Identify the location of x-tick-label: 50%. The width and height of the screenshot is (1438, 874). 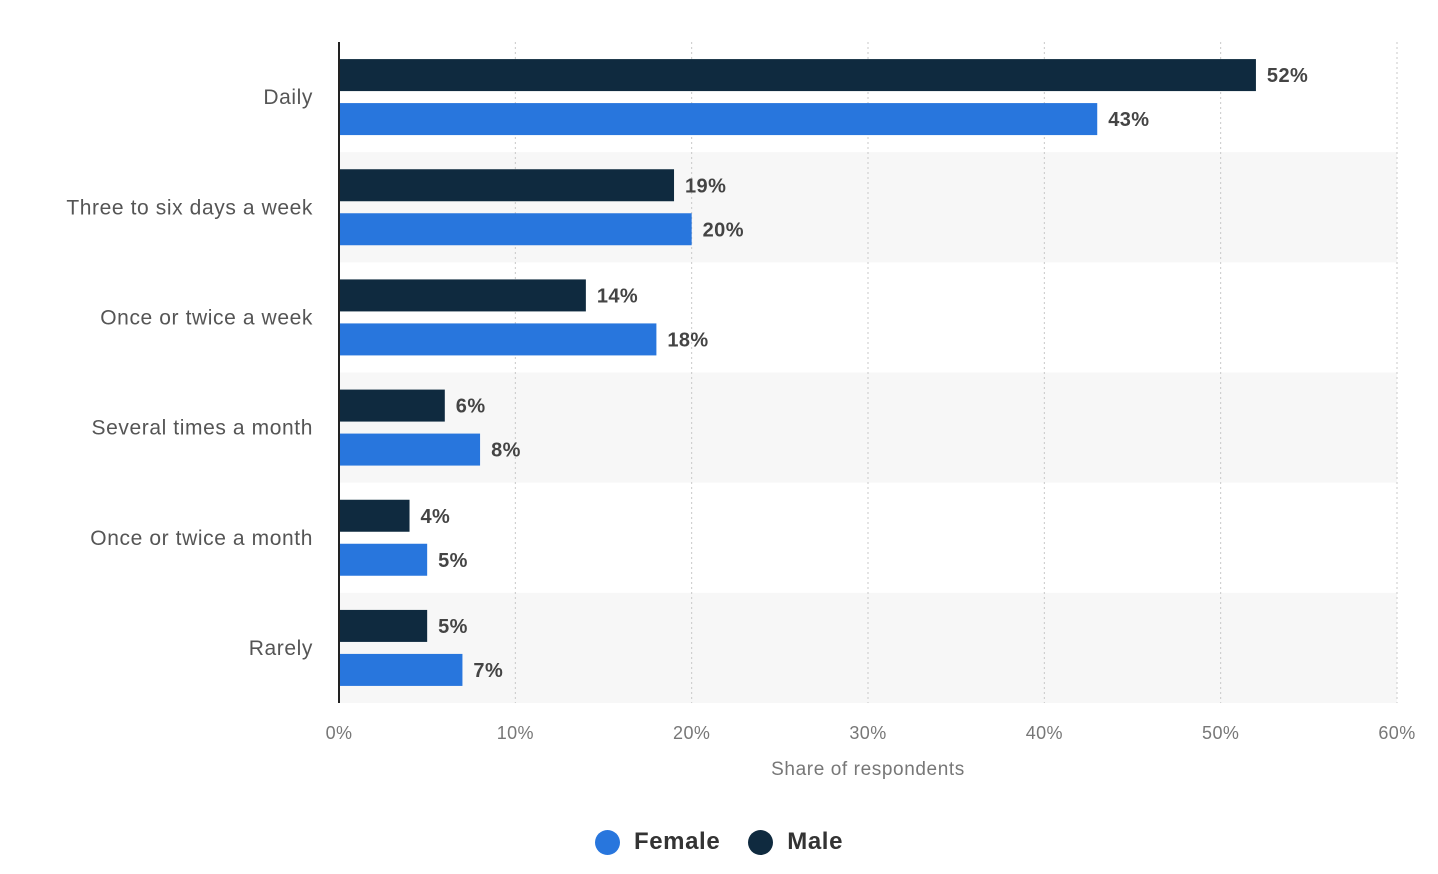
(1220, 733).